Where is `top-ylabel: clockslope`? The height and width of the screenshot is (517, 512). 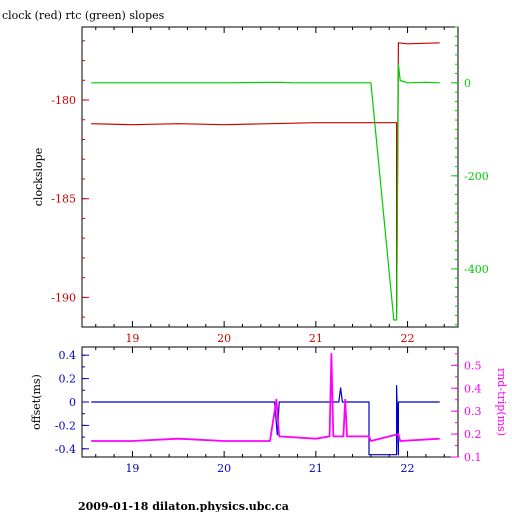 top-ylabel: clockslope is located at coordinates (38, 177).